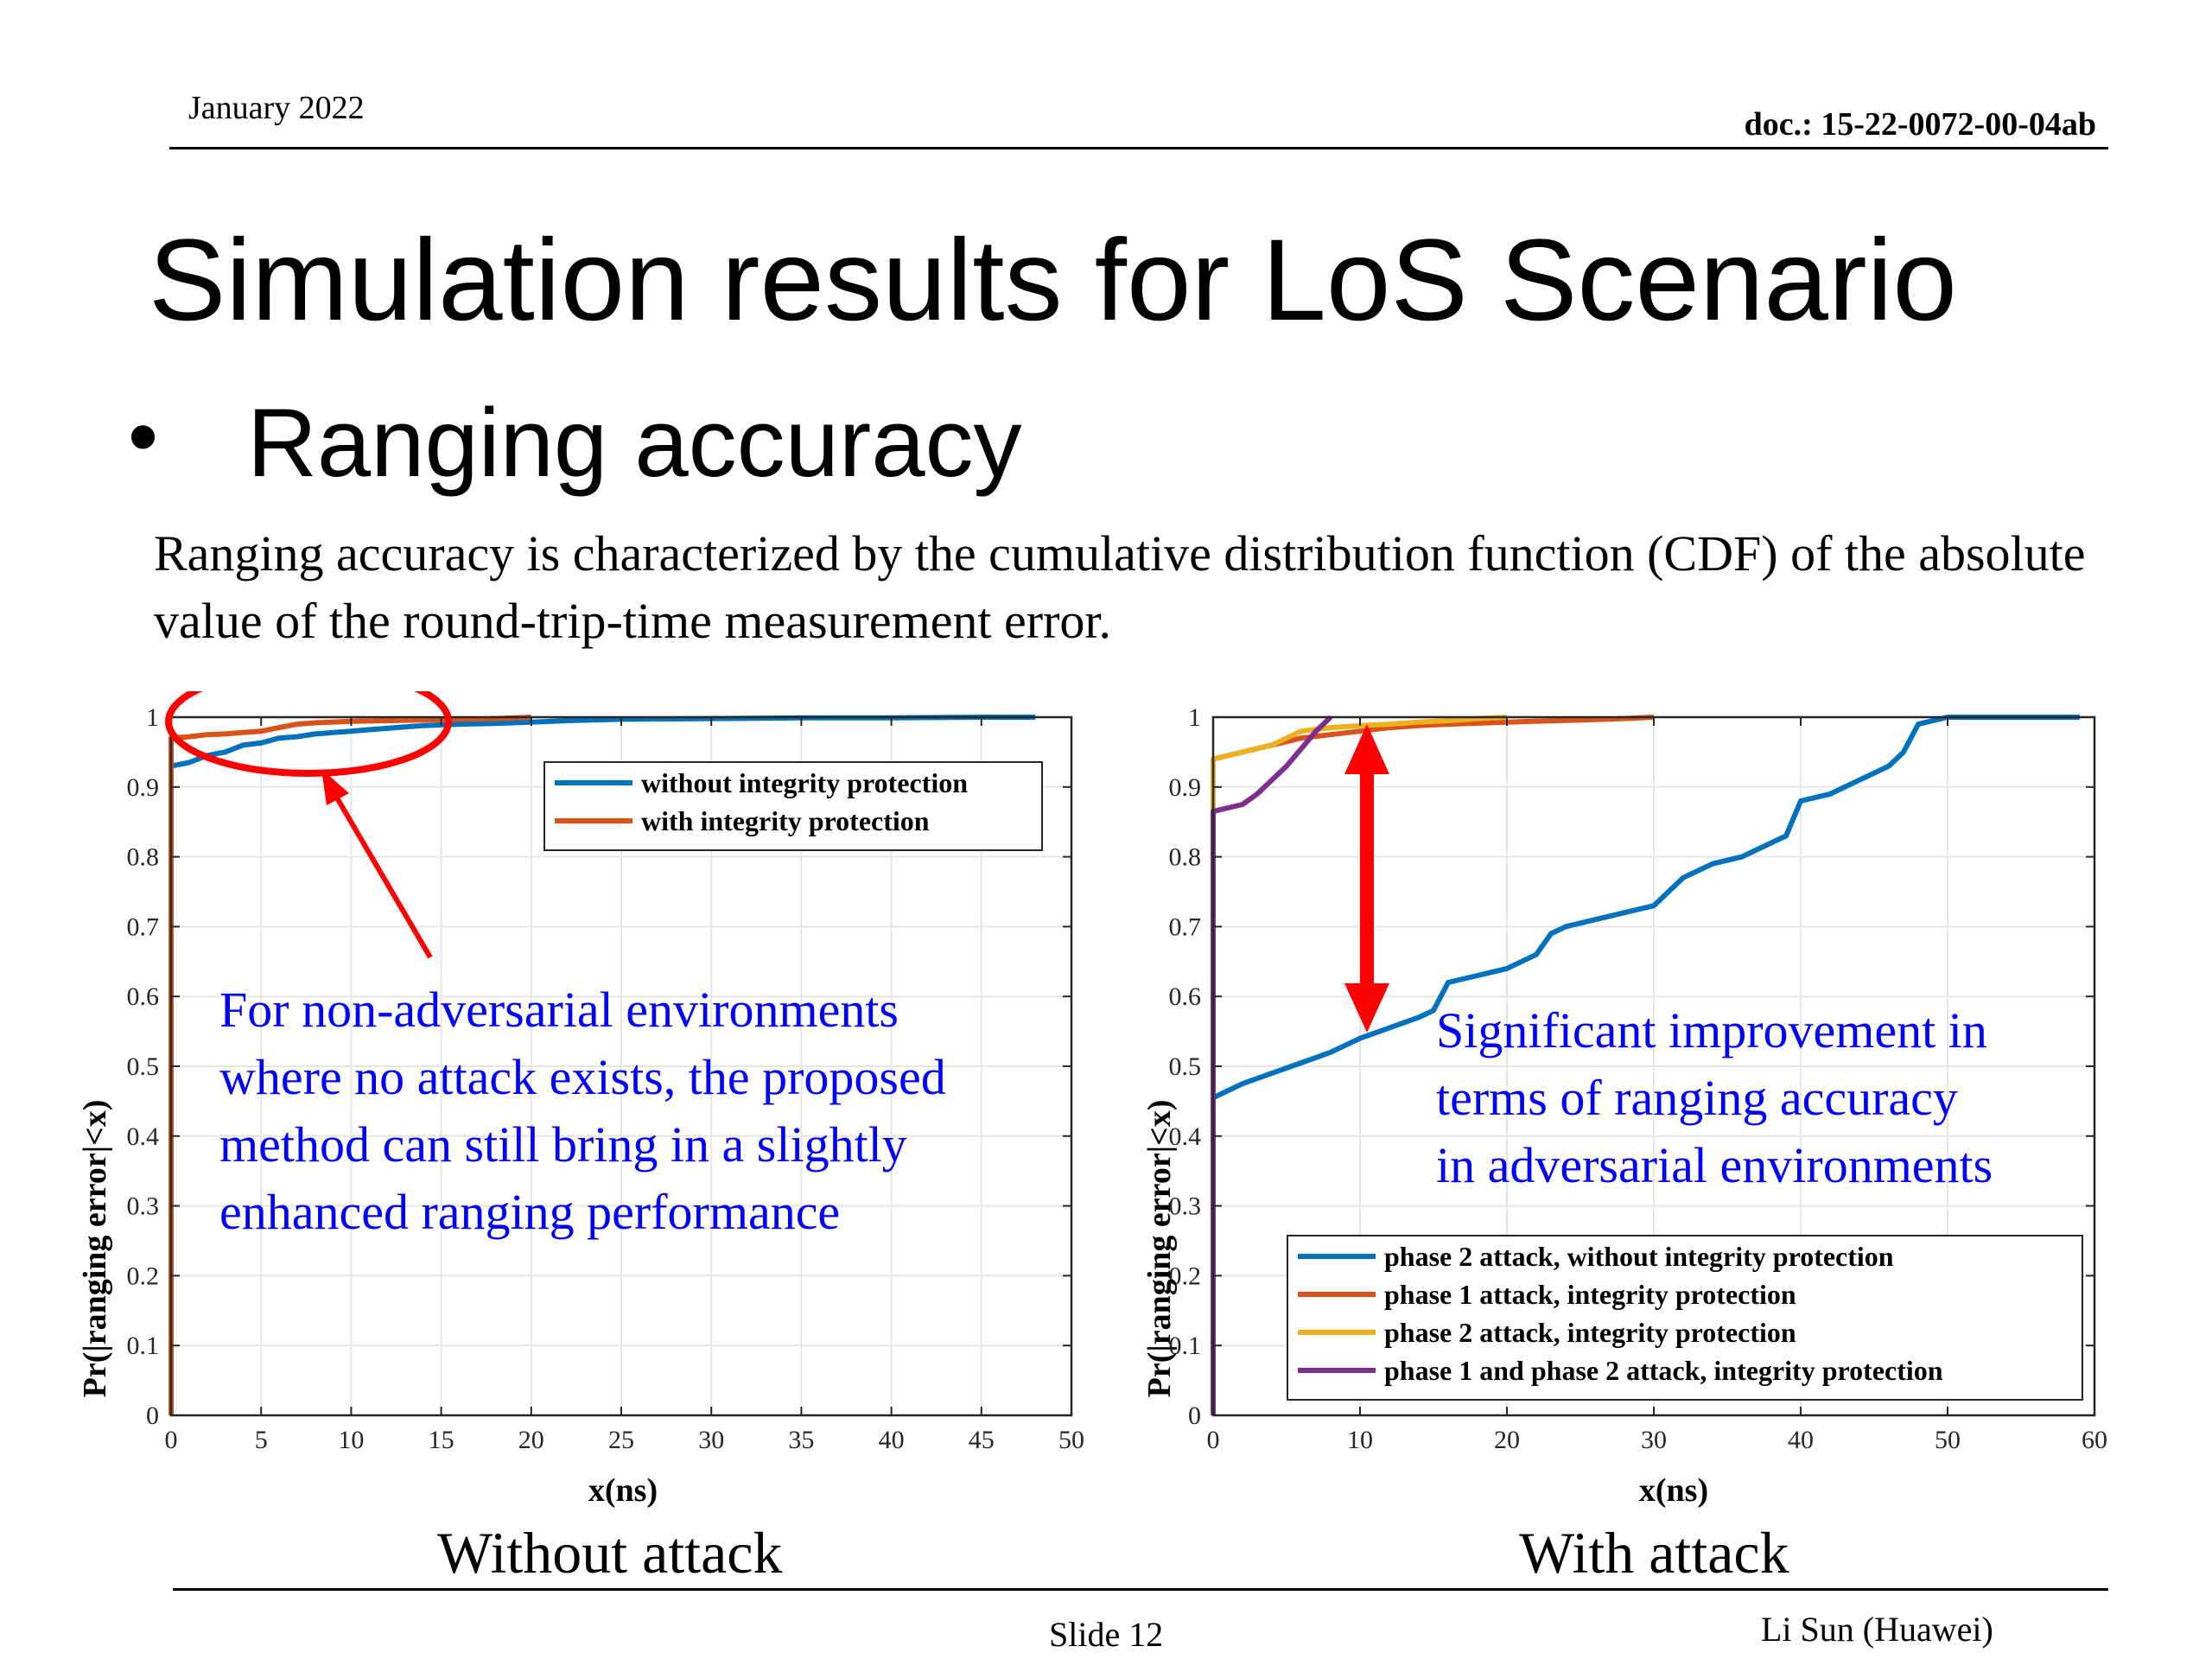 This screenshot has height=1659, width=2212. I want to click on legend-entry-2: phase 2 attack, integrity protection, so click(1590, 1332).